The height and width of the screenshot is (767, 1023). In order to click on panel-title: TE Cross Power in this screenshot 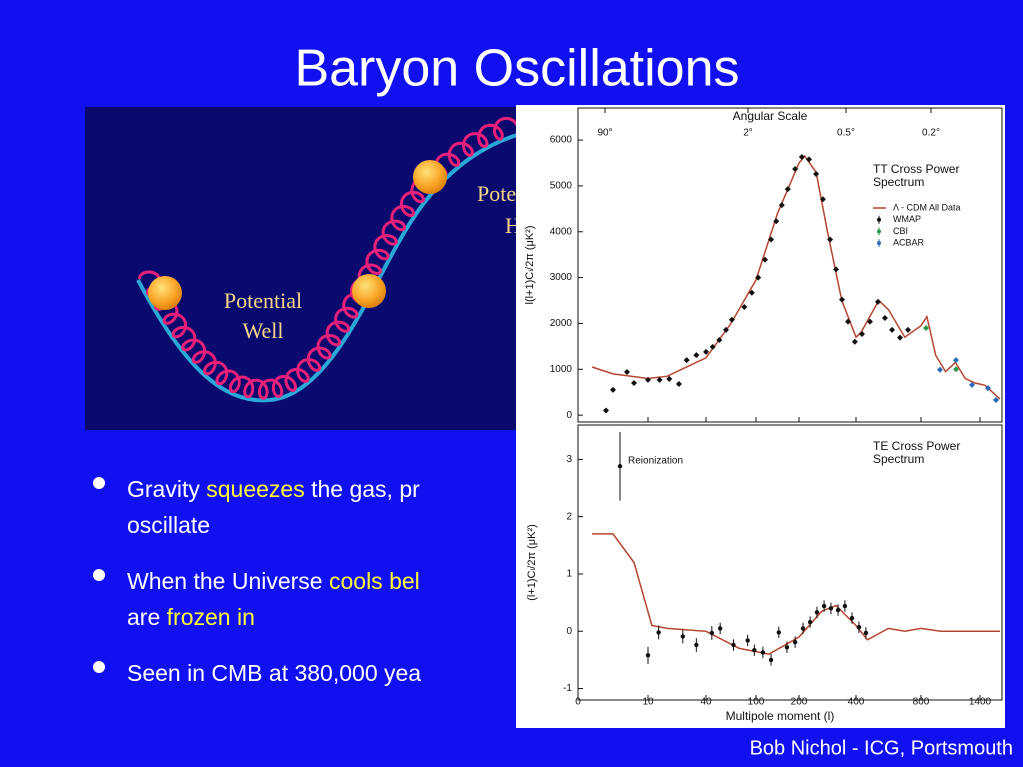, I will do `click(916, 446)`.